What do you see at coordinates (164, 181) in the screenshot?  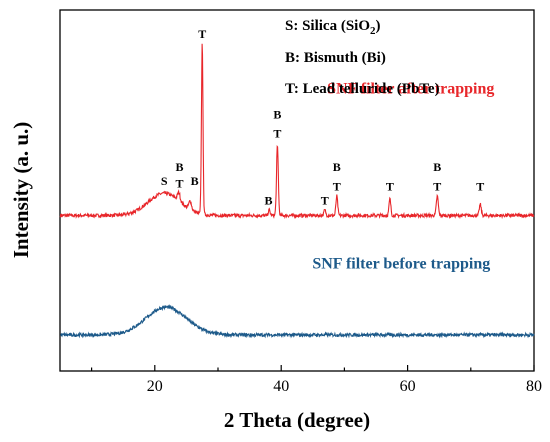 I see `peak-label: S` at bounding box center [164, 181].